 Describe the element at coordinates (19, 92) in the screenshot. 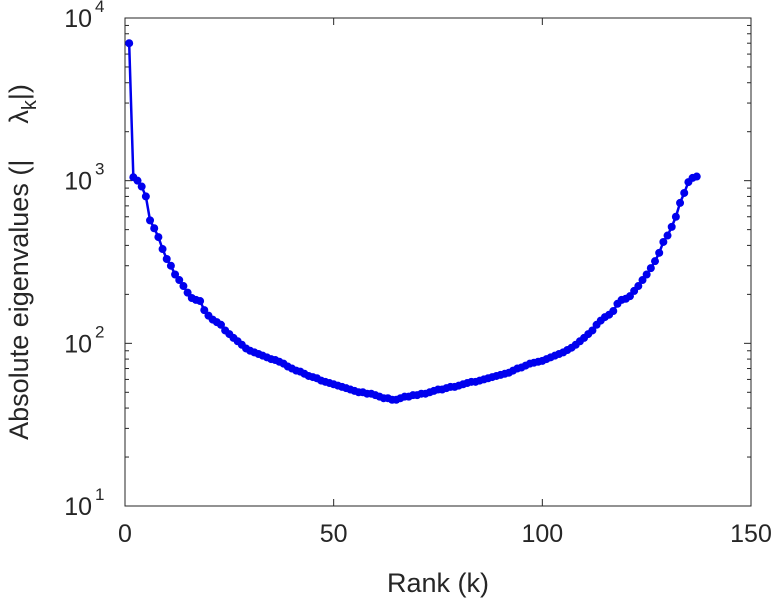

I see `y-axis-label-close: |)` at that location.